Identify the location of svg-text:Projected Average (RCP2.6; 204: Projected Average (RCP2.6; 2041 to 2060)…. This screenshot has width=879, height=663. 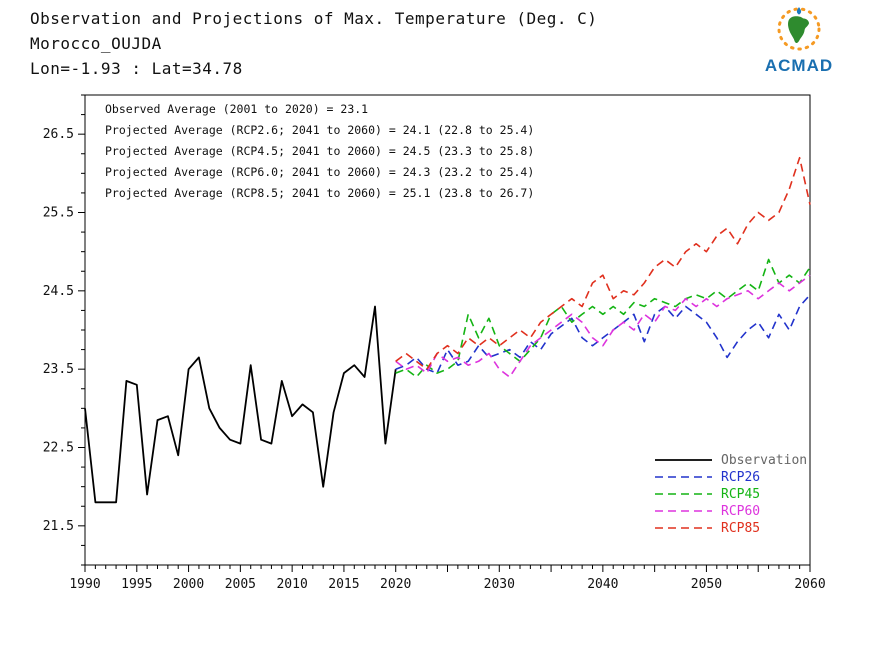
(319, 130).